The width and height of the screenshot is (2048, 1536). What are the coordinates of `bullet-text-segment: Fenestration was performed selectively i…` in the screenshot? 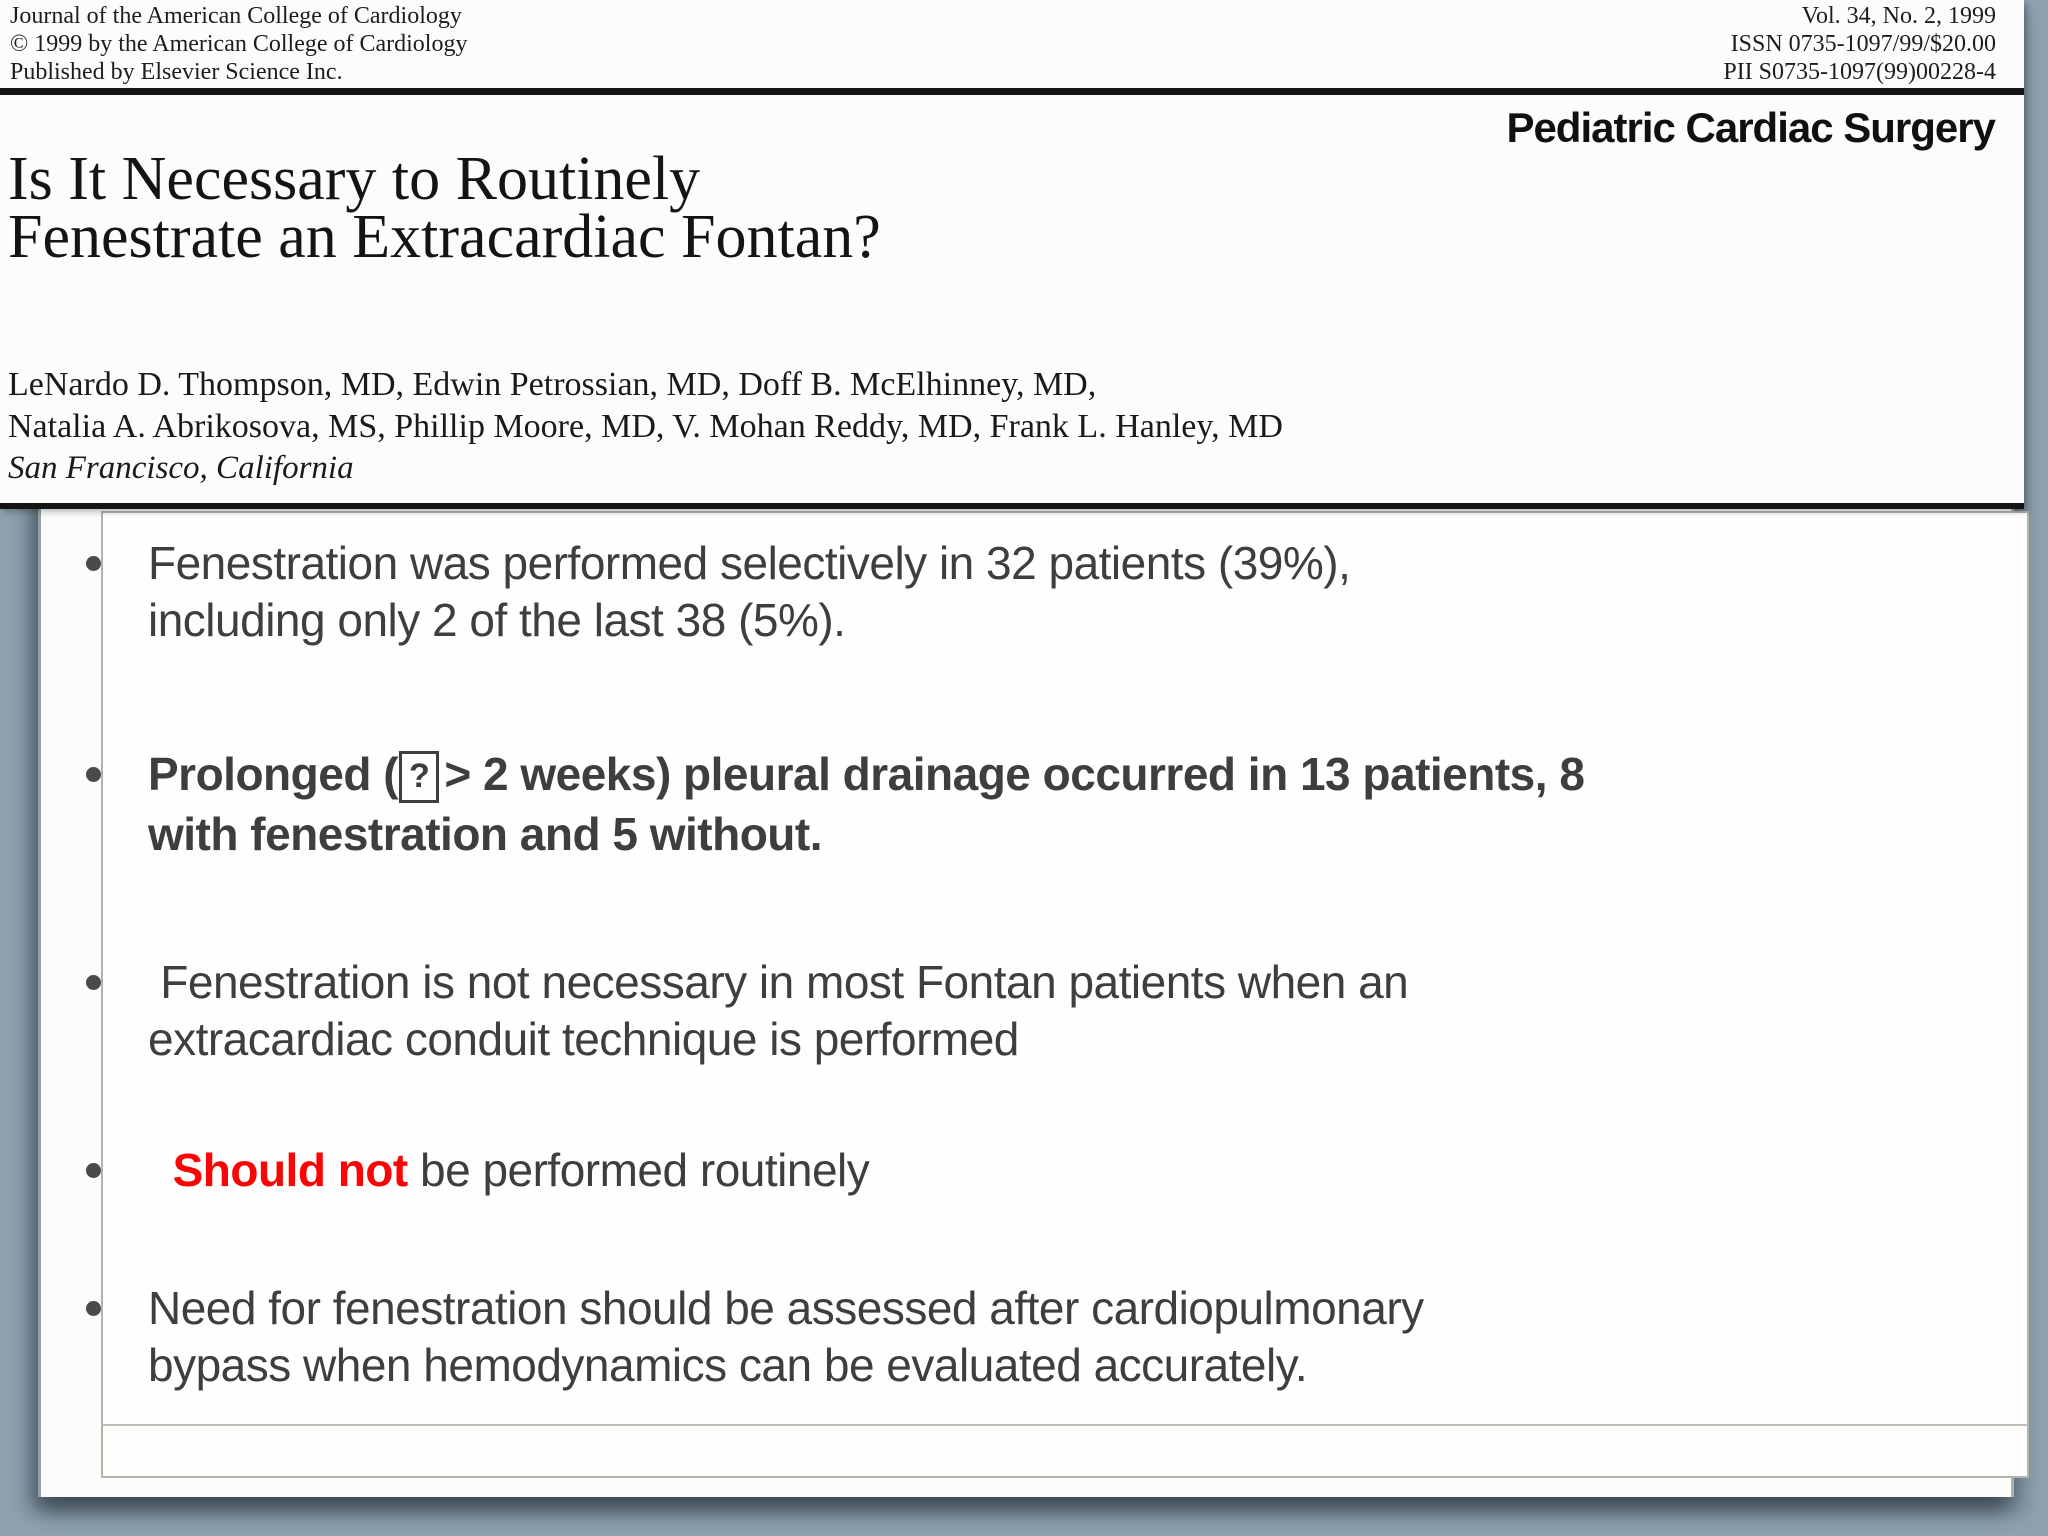 It's located at (749, 591).